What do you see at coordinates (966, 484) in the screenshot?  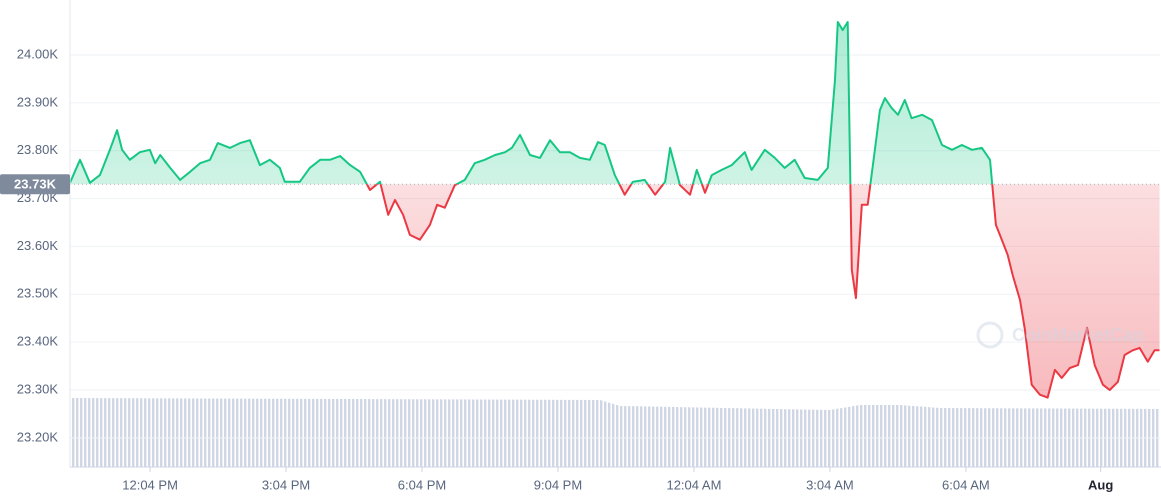 I see `x-tick-label: 6:04 AM` at bounding box center [966, 484].